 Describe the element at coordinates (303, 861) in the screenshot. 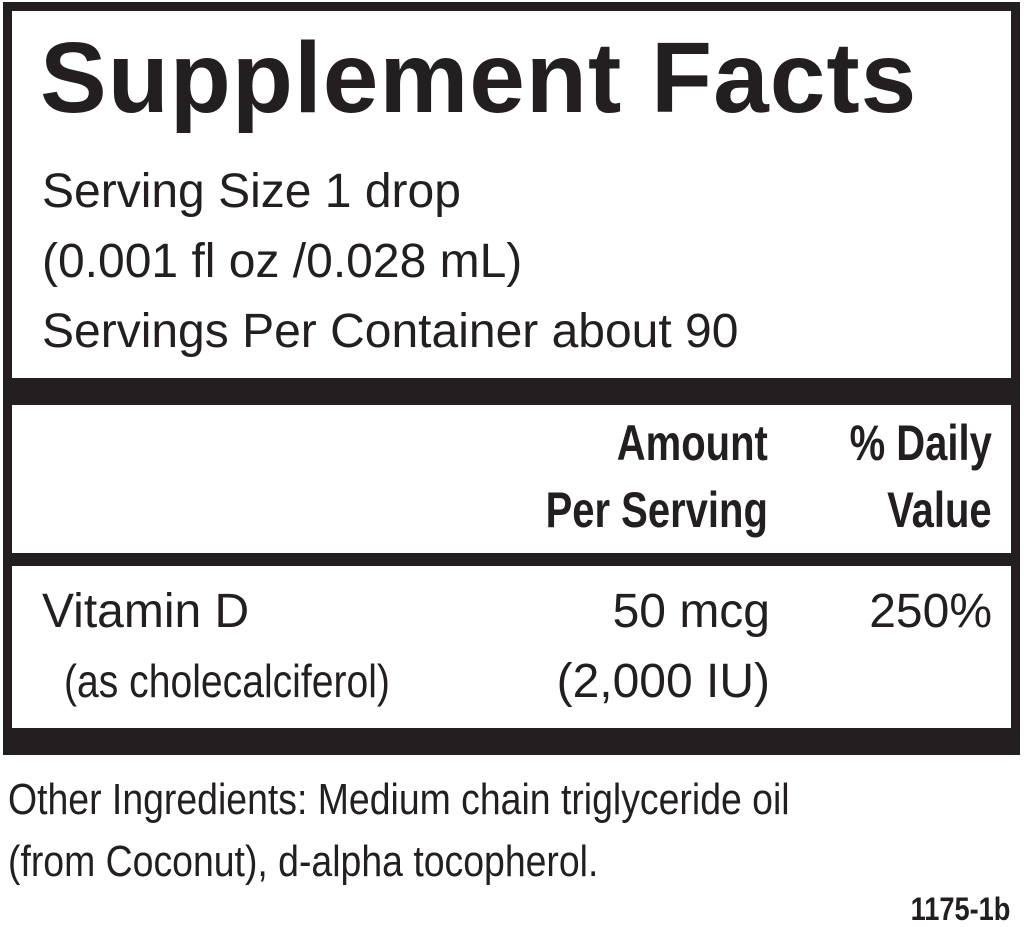

I see `other-ingredients-line2: (from Coconut), d-alpha tocopherol.` at that location.